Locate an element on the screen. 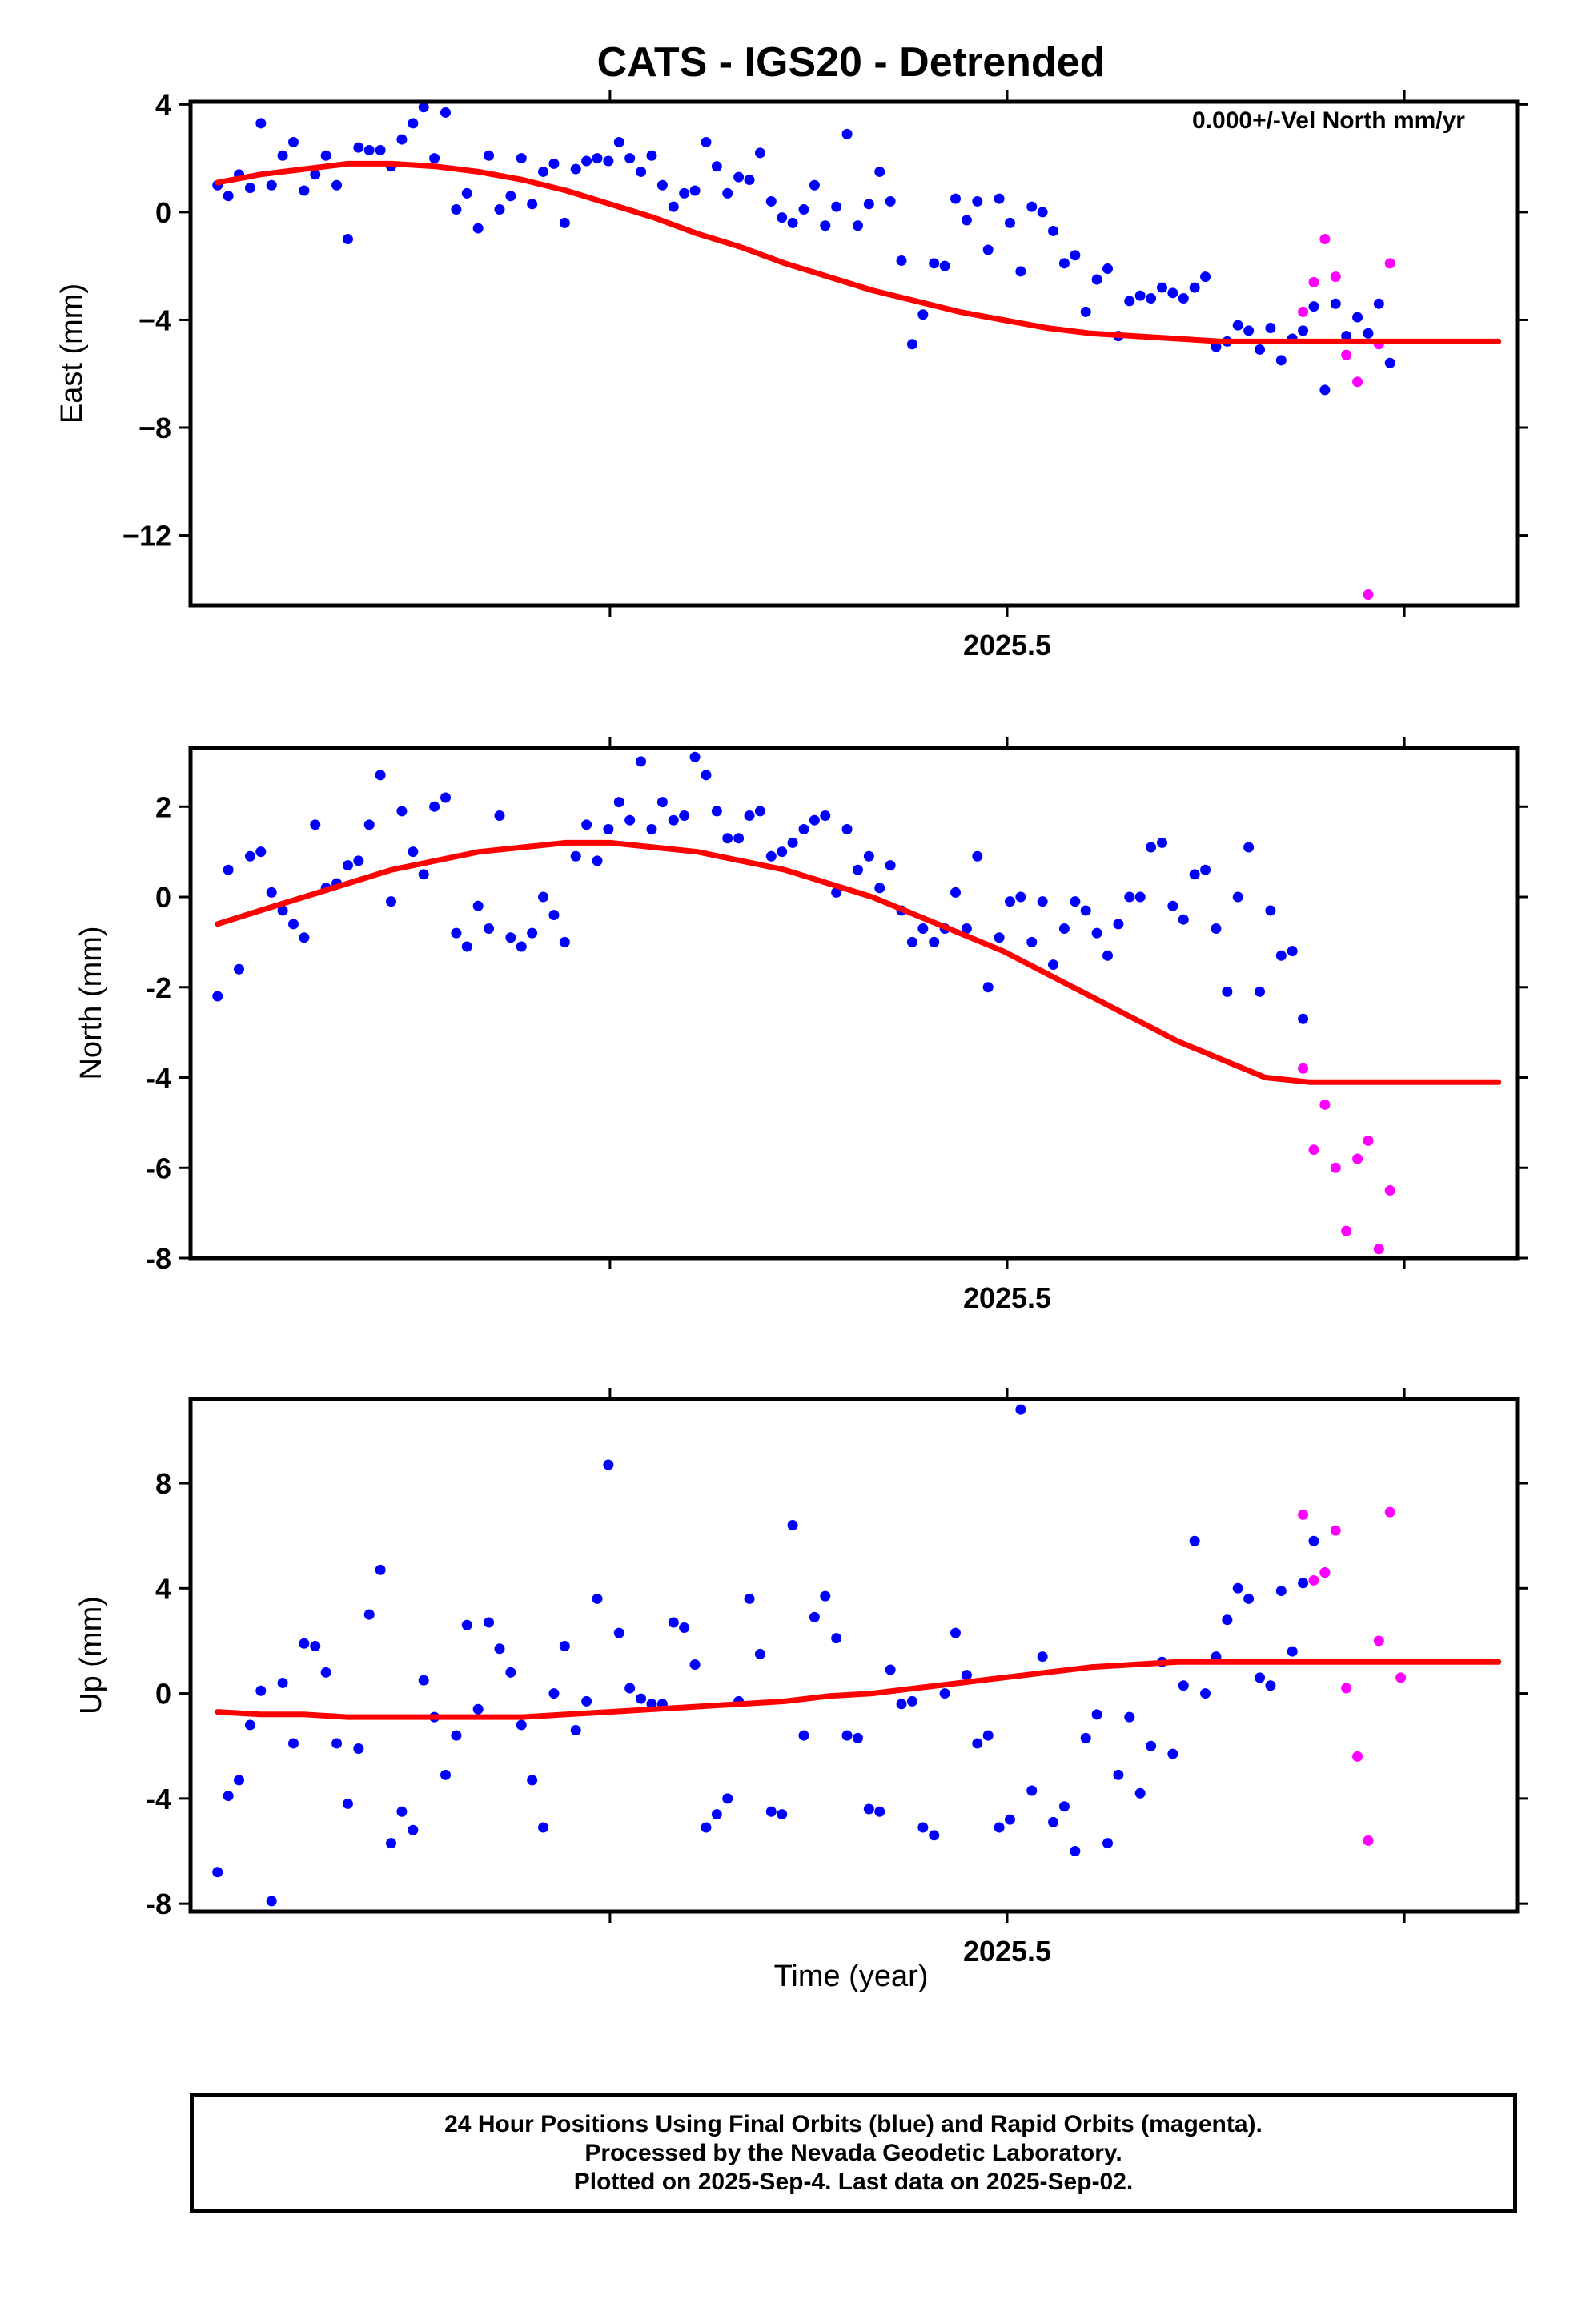 The height and width of the screenshot is (2324, 1582). up-xtick-label: 2025.5 is located at coordinates (1007, 1951).